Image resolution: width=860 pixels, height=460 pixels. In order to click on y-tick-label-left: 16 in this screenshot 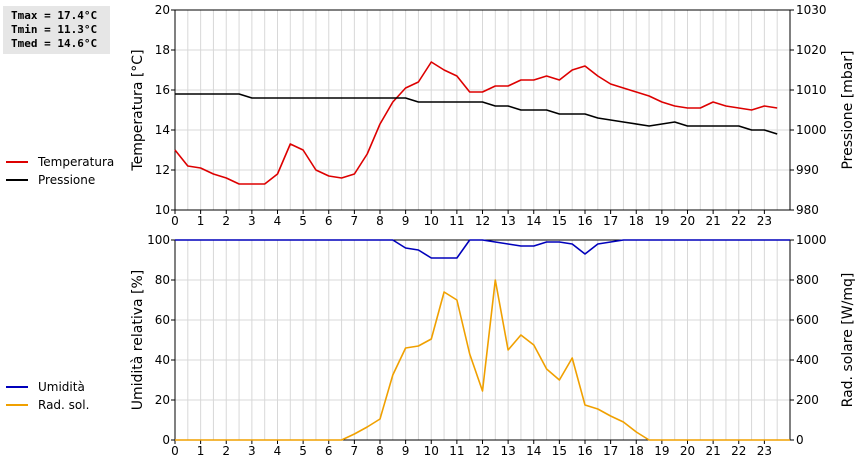, I will do `click(162, 90)`.